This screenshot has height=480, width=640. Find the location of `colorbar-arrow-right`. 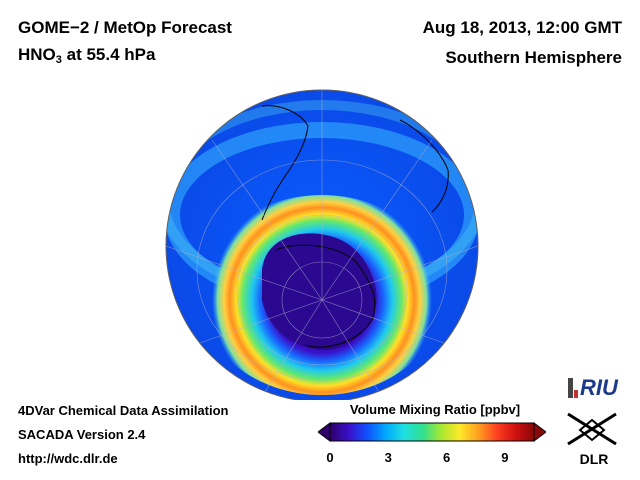

colorbar-arrow-right is located at coordinates (539, 432).